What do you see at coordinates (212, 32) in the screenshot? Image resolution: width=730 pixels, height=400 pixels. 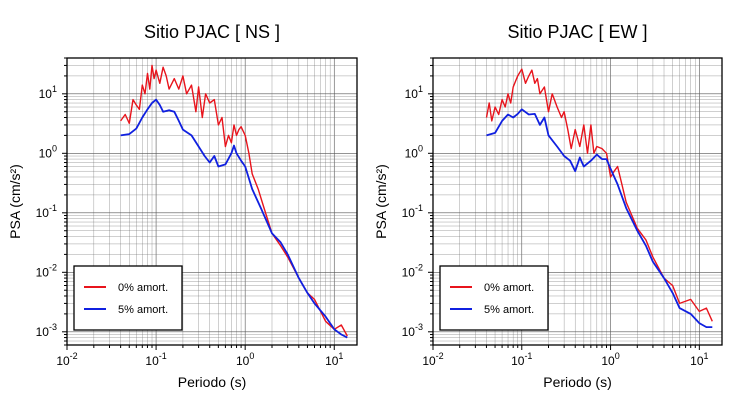 I see `chart-title: Sitio PJAC [ NS ]` at bounding box center [212, 32].